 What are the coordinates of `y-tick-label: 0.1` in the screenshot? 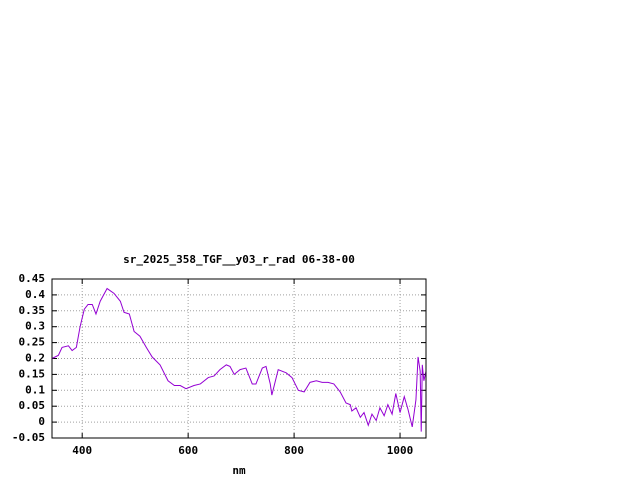 It's located at (35, 389).